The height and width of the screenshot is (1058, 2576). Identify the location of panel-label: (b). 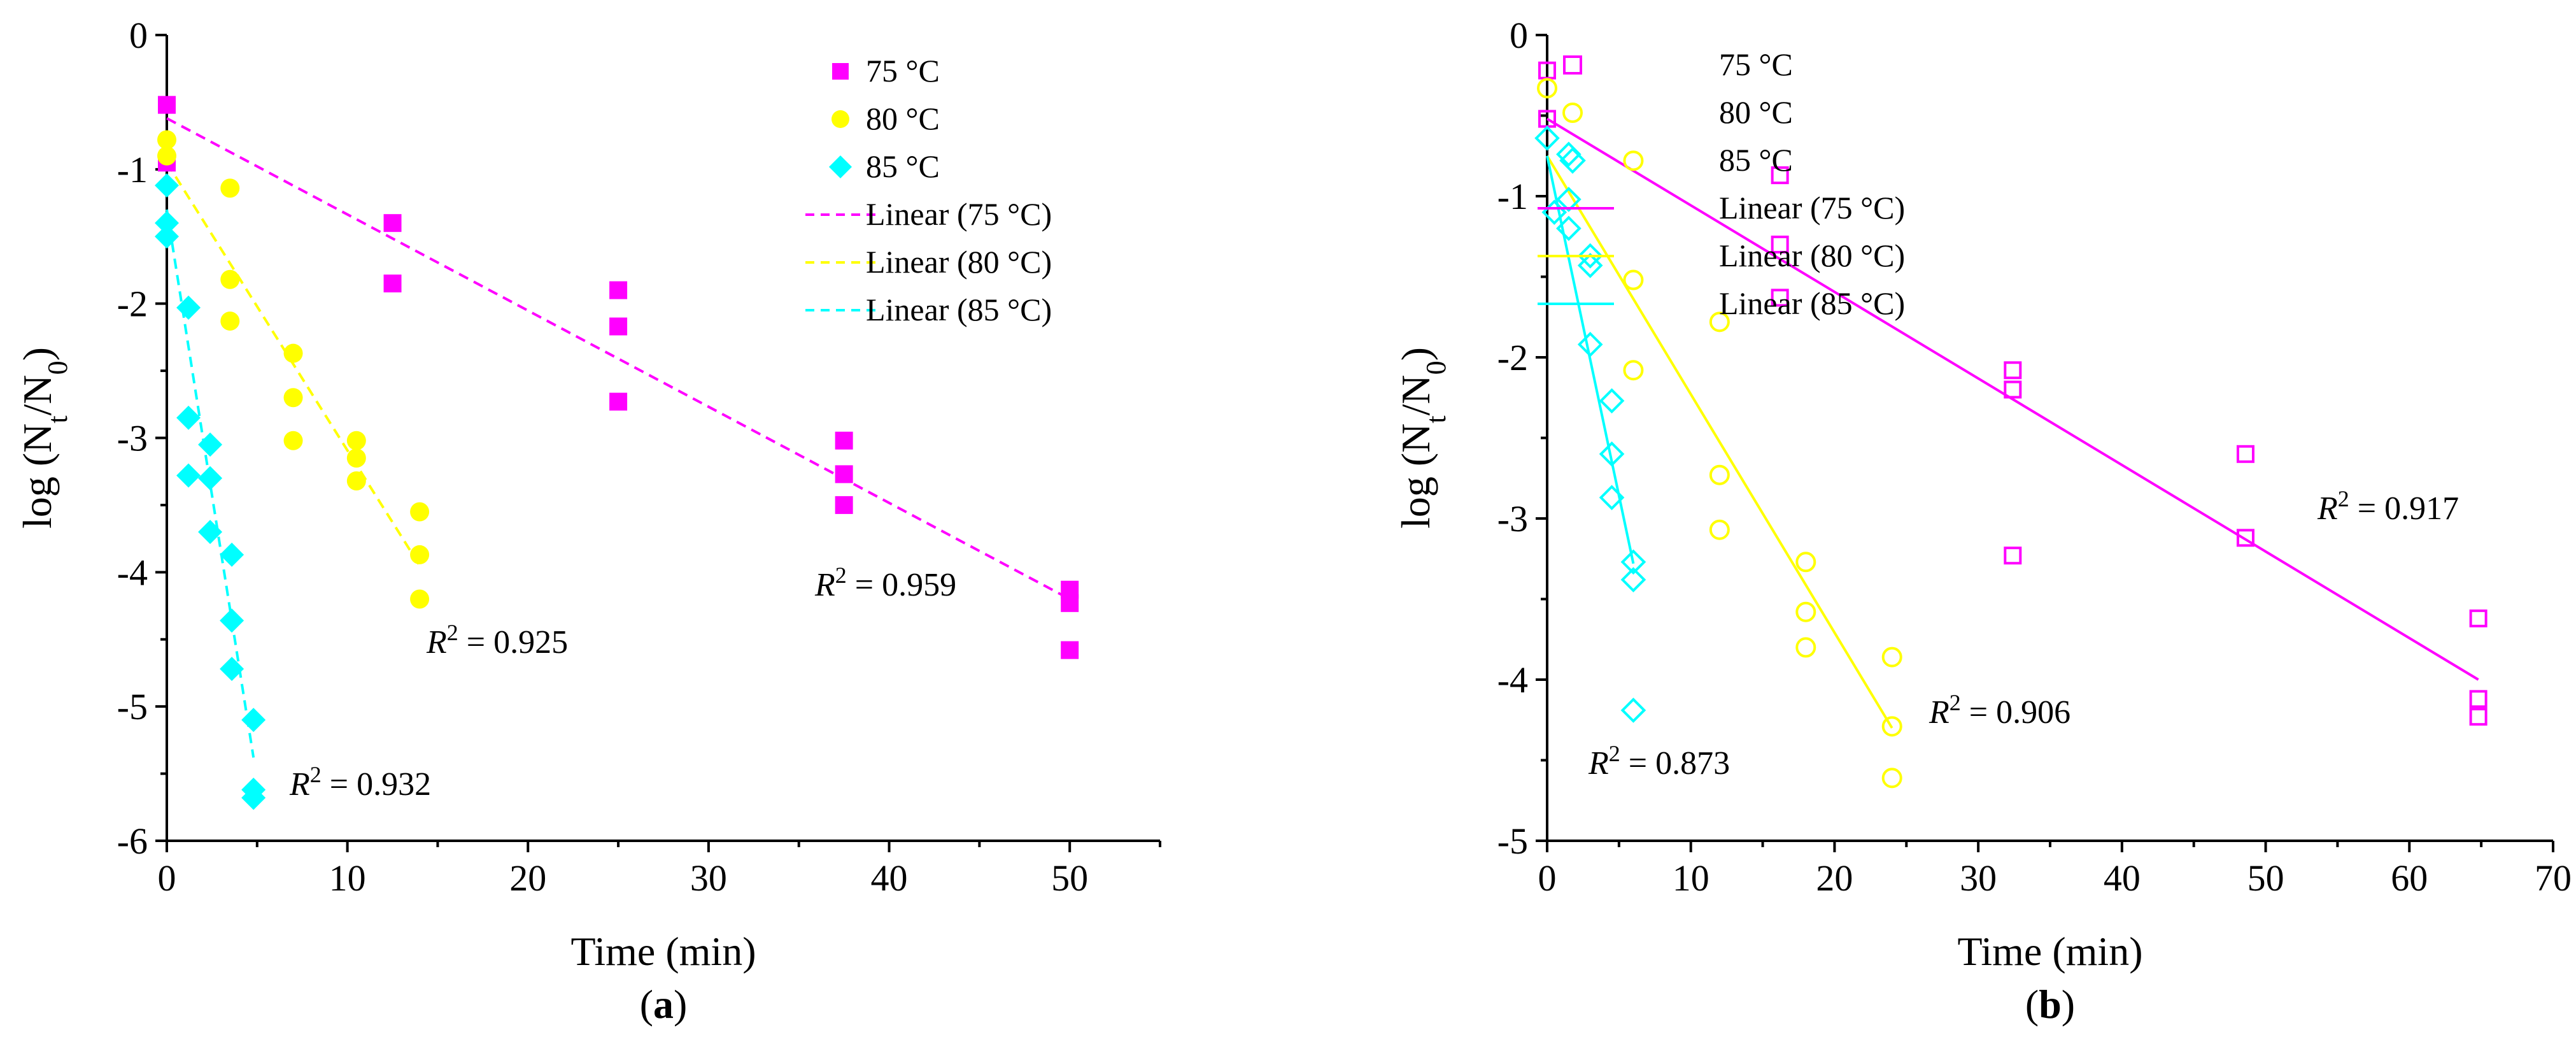
(2050, 1004).